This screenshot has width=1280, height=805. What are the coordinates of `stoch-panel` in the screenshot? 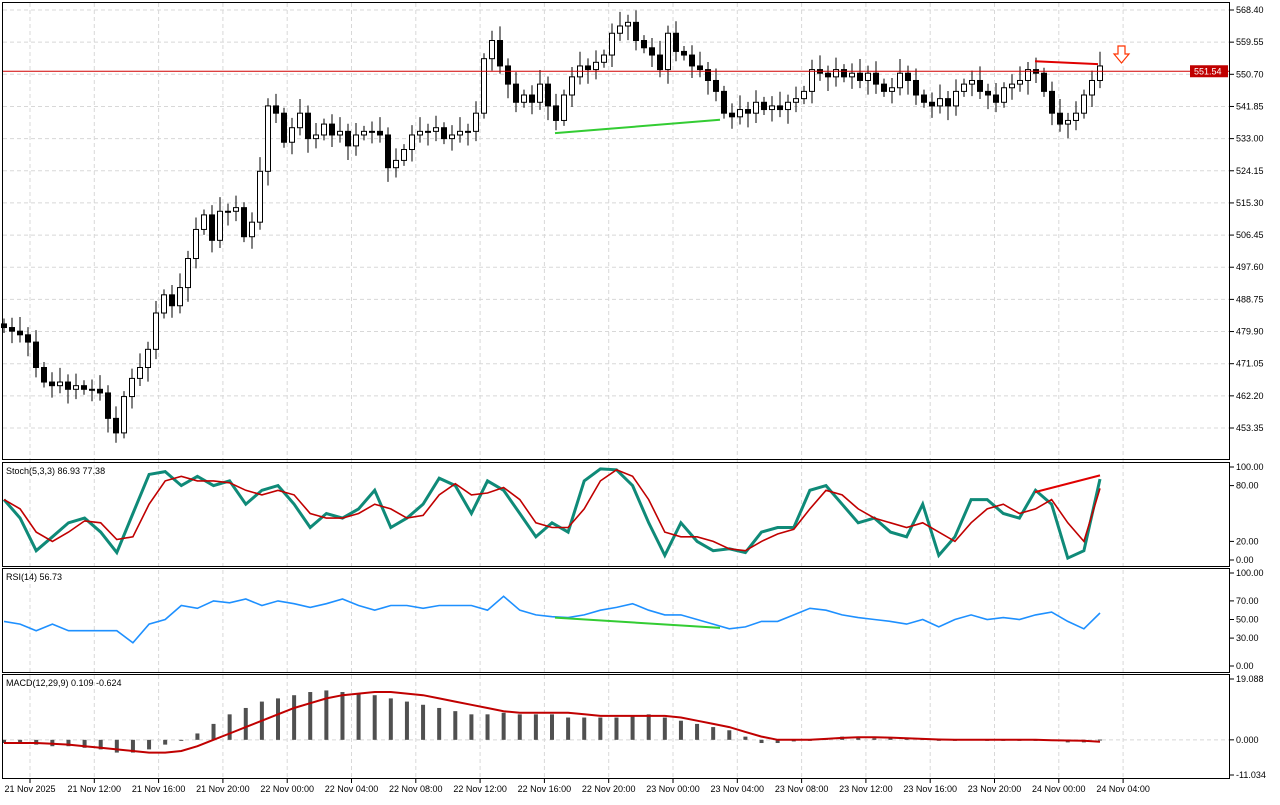 It's located at (616, 514).